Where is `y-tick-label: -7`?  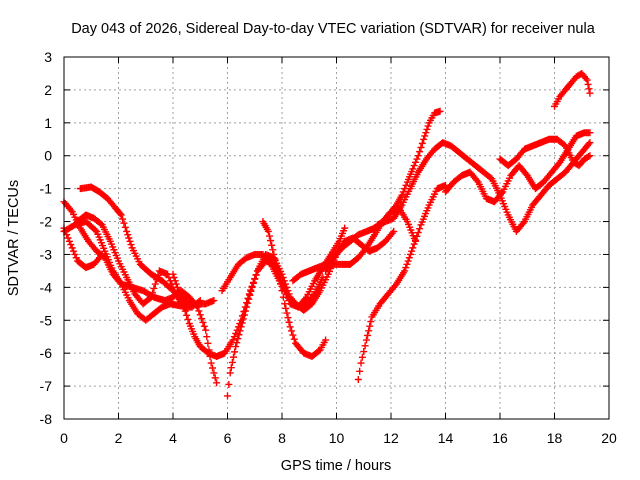
y-tick-label: -7 is located at coordinates (46, 386).